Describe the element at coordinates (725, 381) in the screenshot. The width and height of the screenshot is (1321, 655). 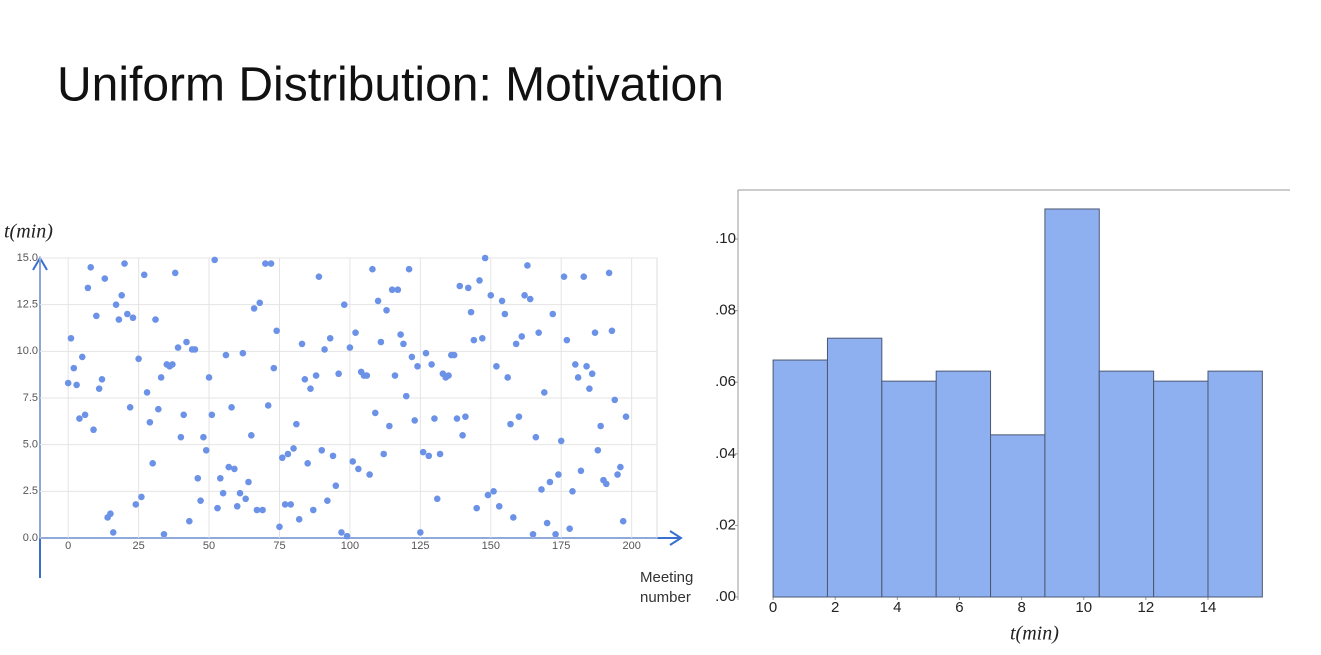
I see `y-tick-label: .06` at that location.